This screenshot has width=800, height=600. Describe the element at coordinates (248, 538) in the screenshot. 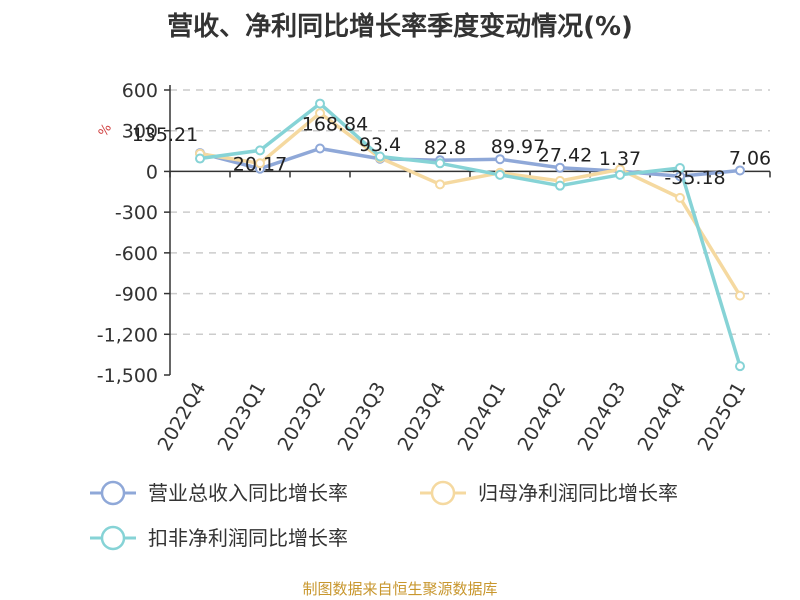

I see `legend-label: 扣非净利润同比增长率` at that location.